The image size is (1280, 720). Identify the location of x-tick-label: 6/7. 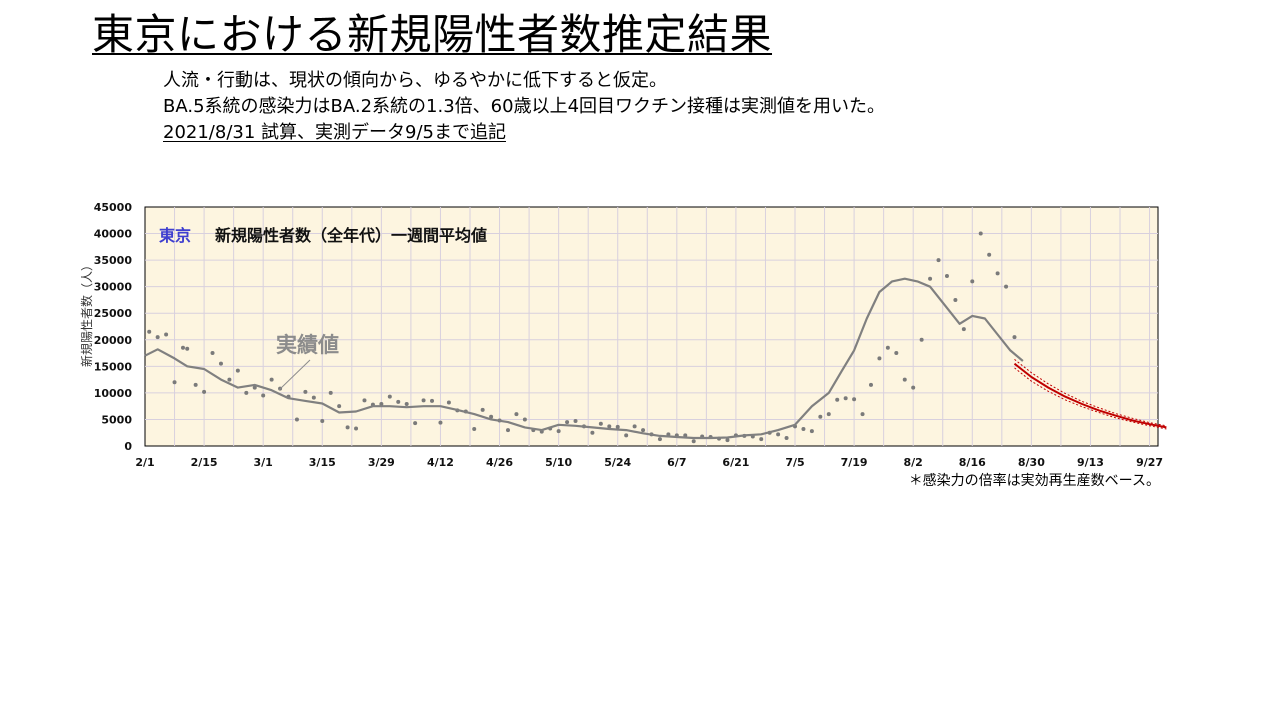
(676, 462).